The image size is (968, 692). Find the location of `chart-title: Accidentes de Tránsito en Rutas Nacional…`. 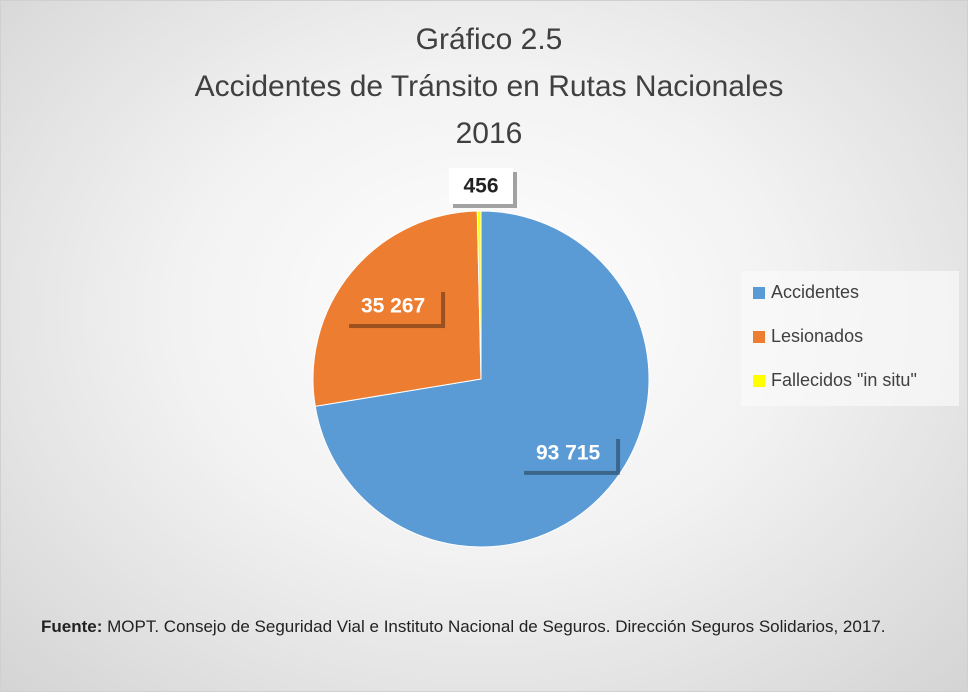

chart-title: Accidentes de Tránsito en Rutas Nacional… is located at coordinates (489, 86).